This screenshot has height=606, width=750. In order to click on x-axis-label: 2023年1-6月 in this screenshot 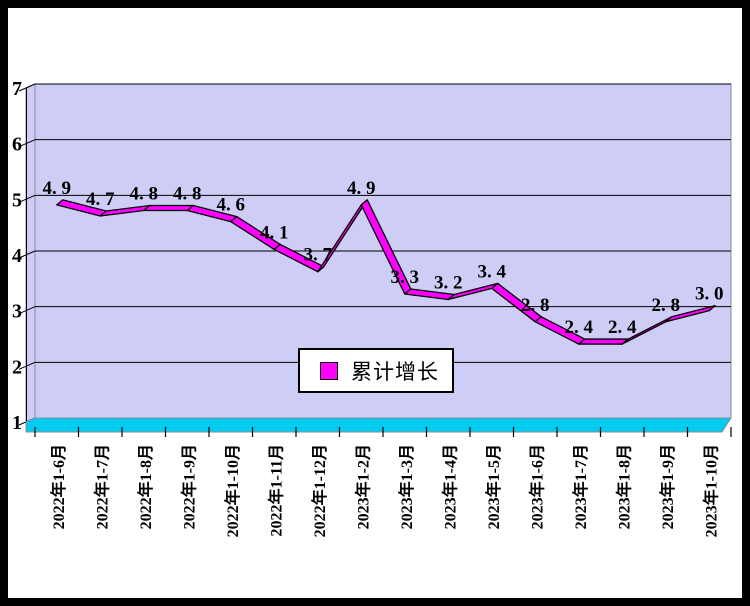, I will do `click(536, 486)`.